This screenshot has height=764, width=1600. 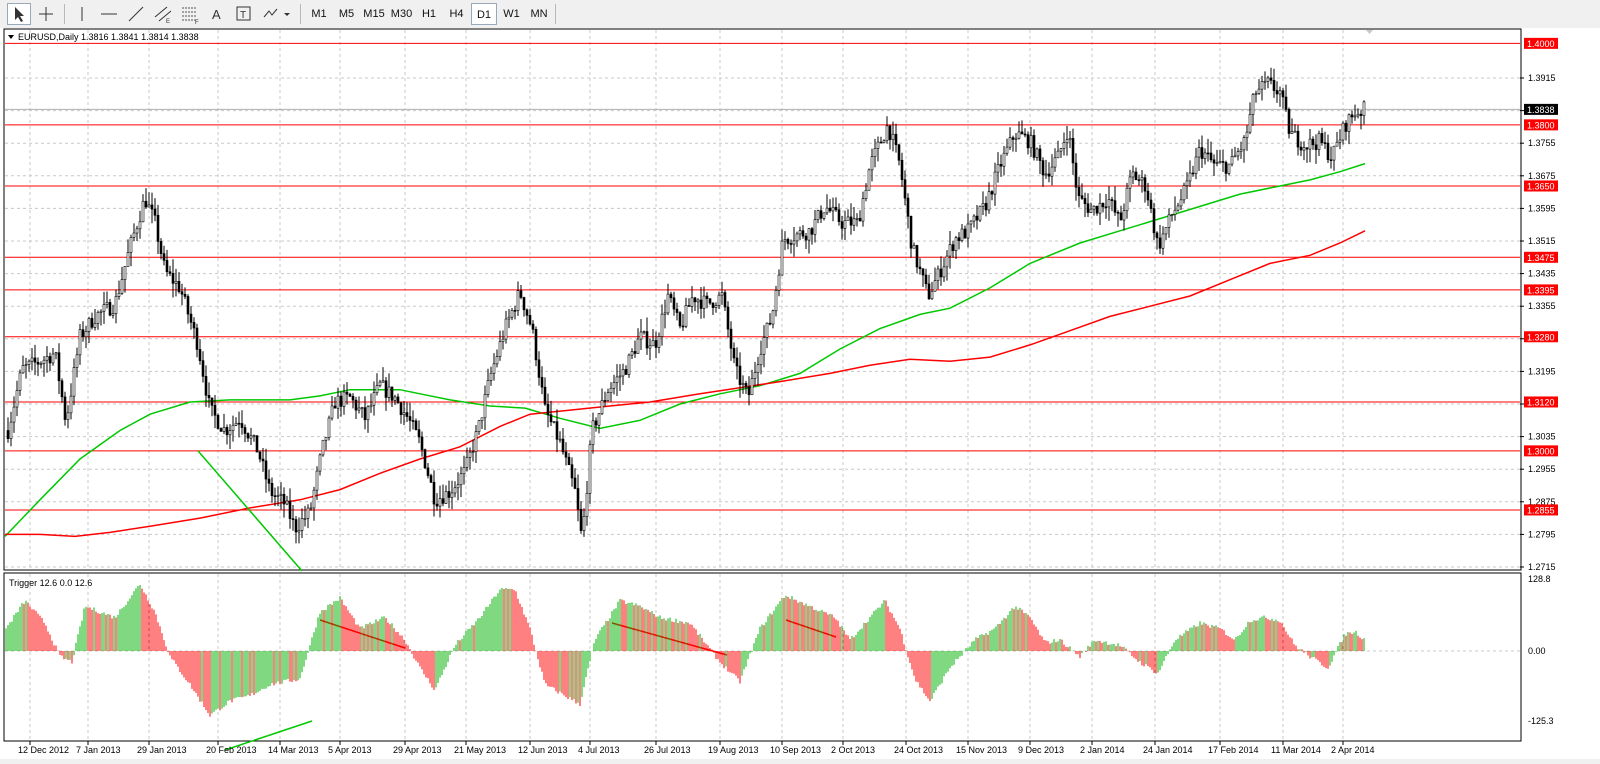 What do you see at coordinates (456, 14) in the screenshot?
I see `timeframe-h4-button: H4` at bounding box center [456, 14].